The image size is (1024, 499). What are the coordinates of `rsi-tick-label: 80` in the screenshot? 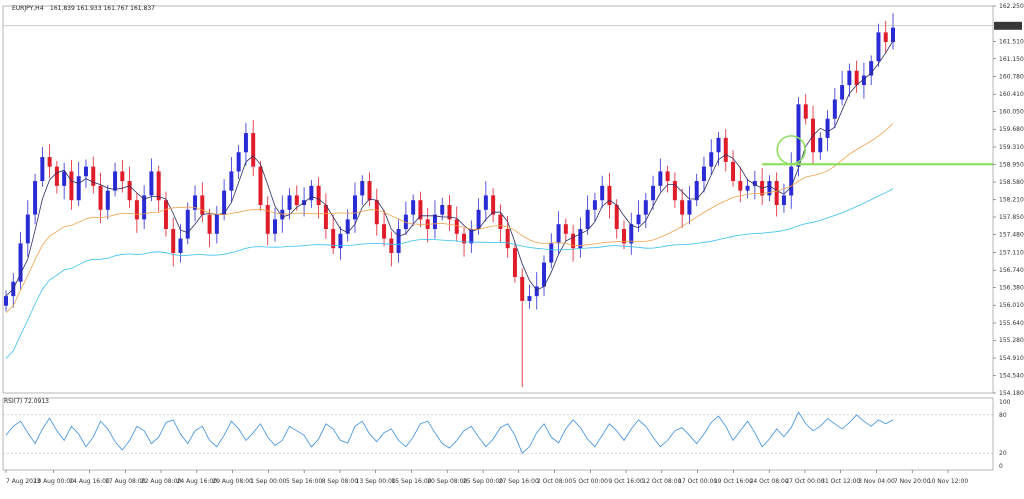 It's located at (1003, 415).